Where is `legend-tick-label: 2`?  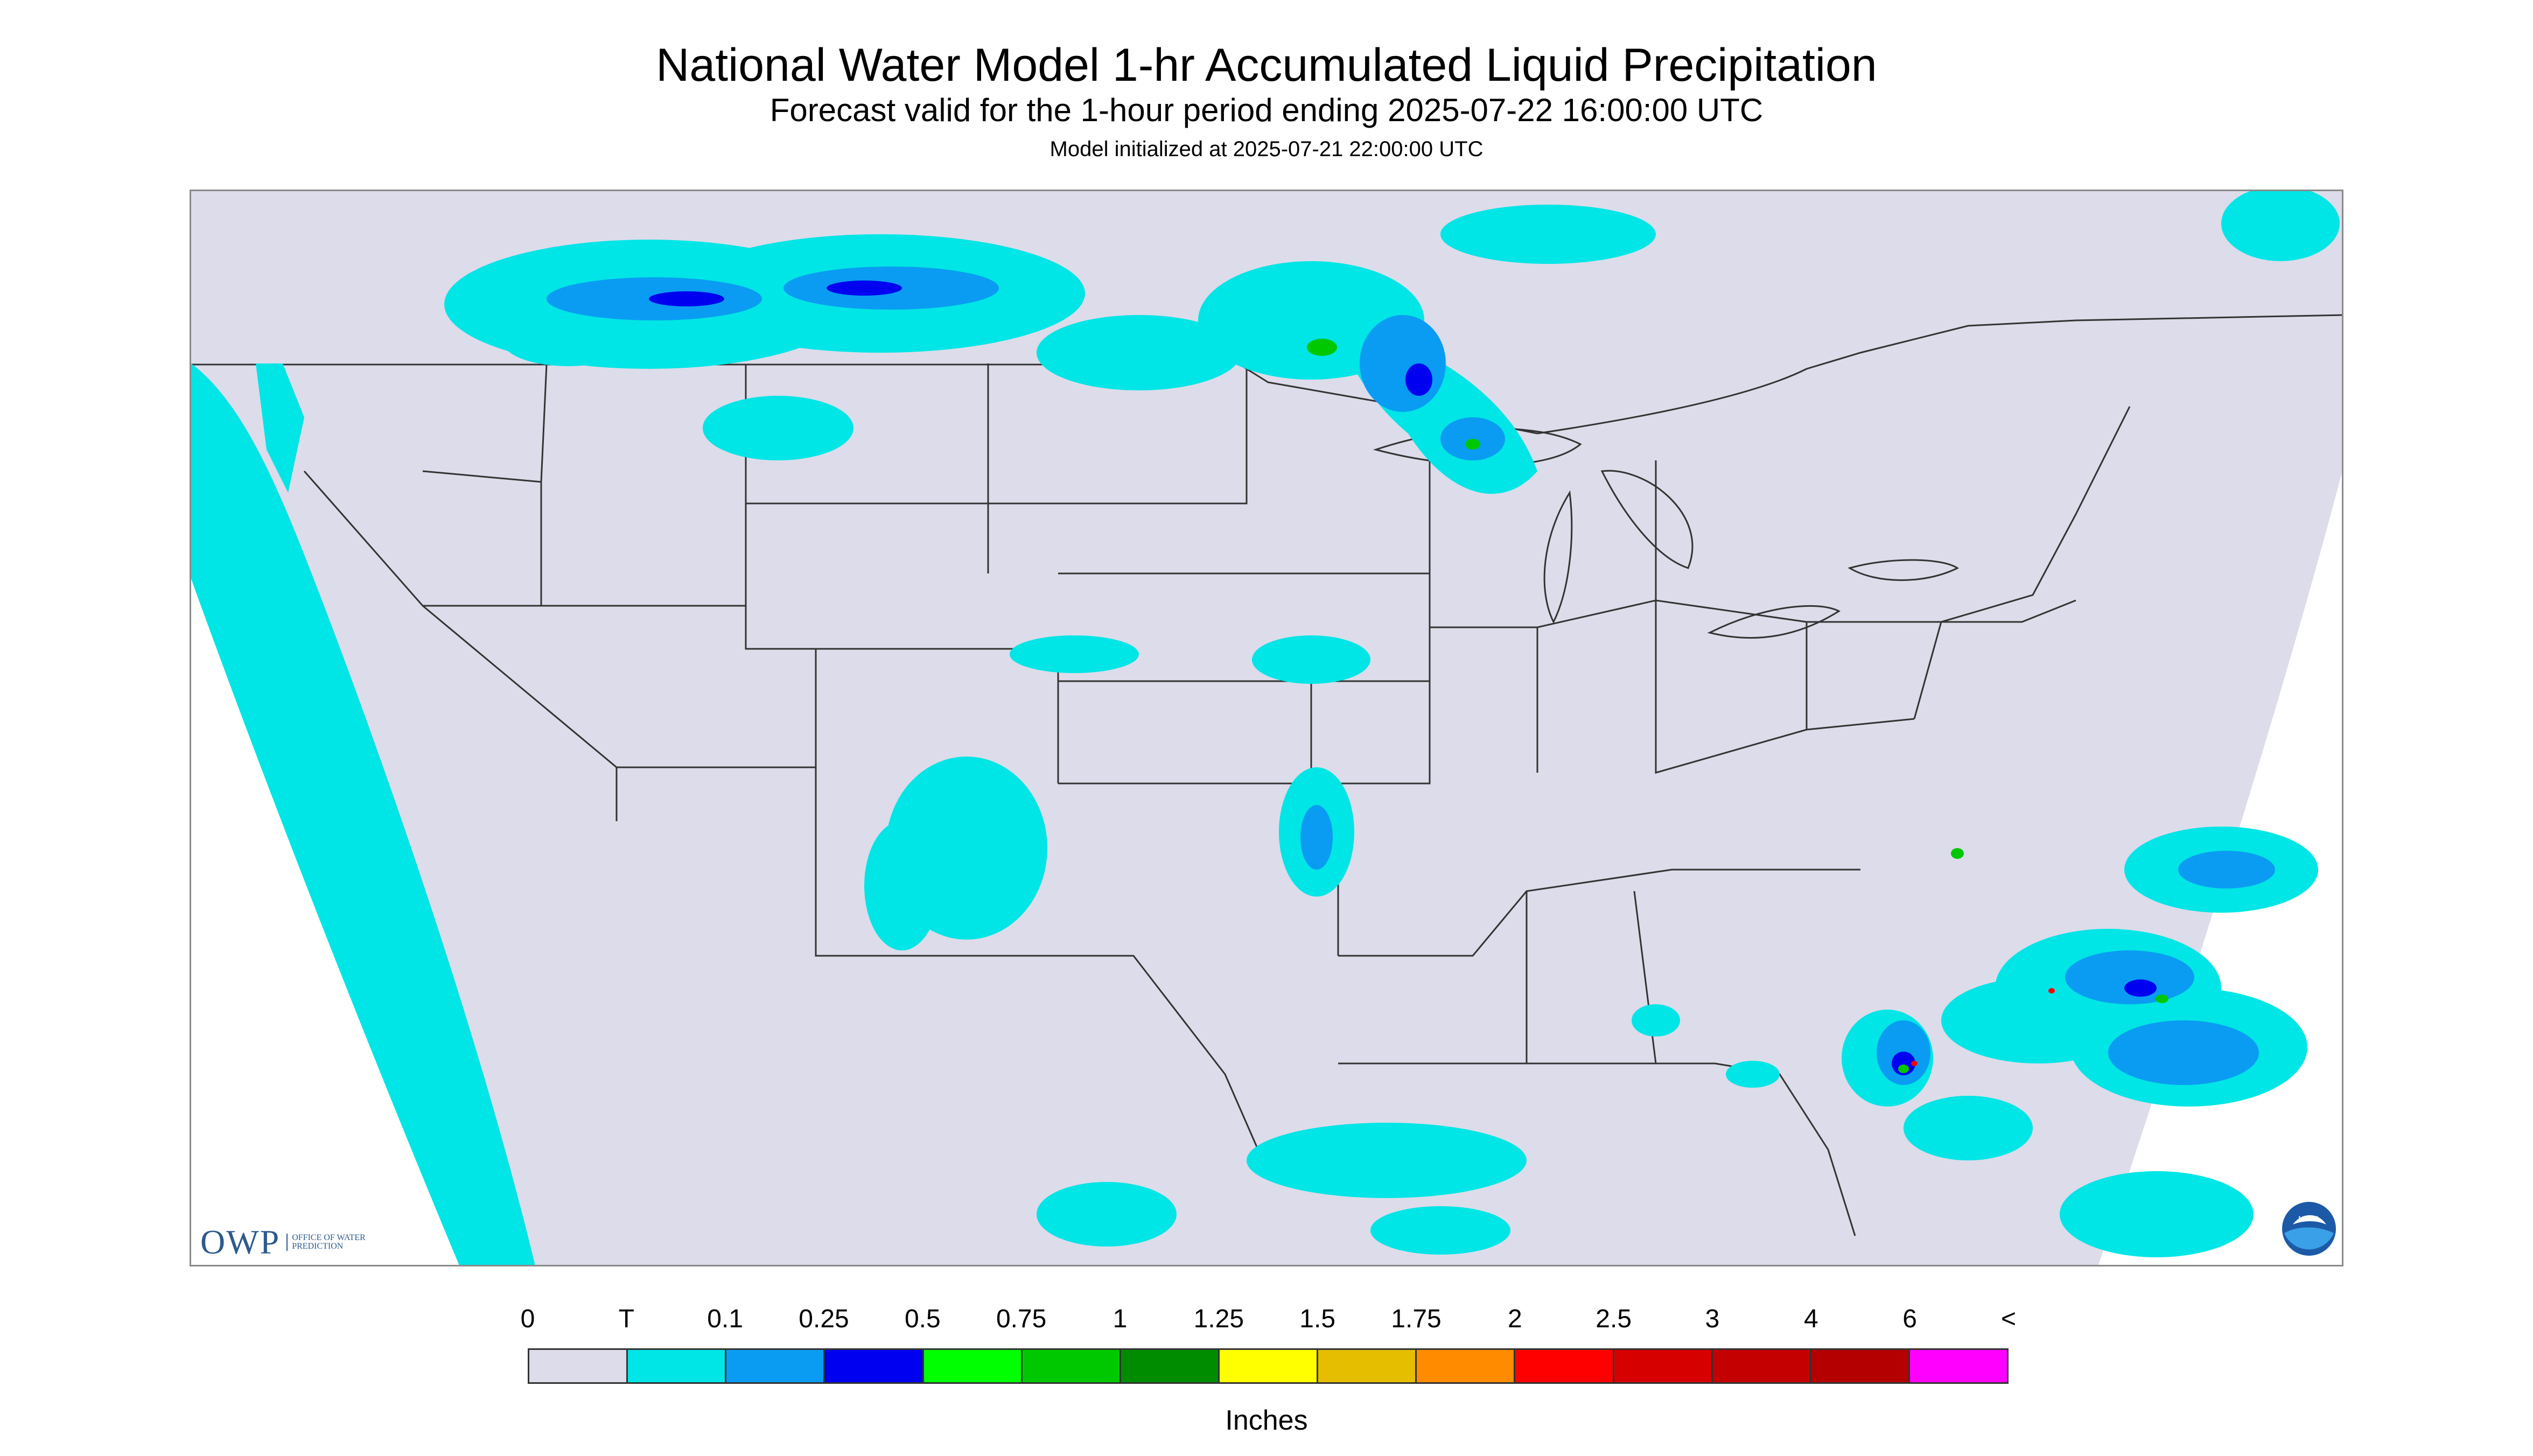 legend-tick-label: 2 is located at coordinates (1515, 1319).